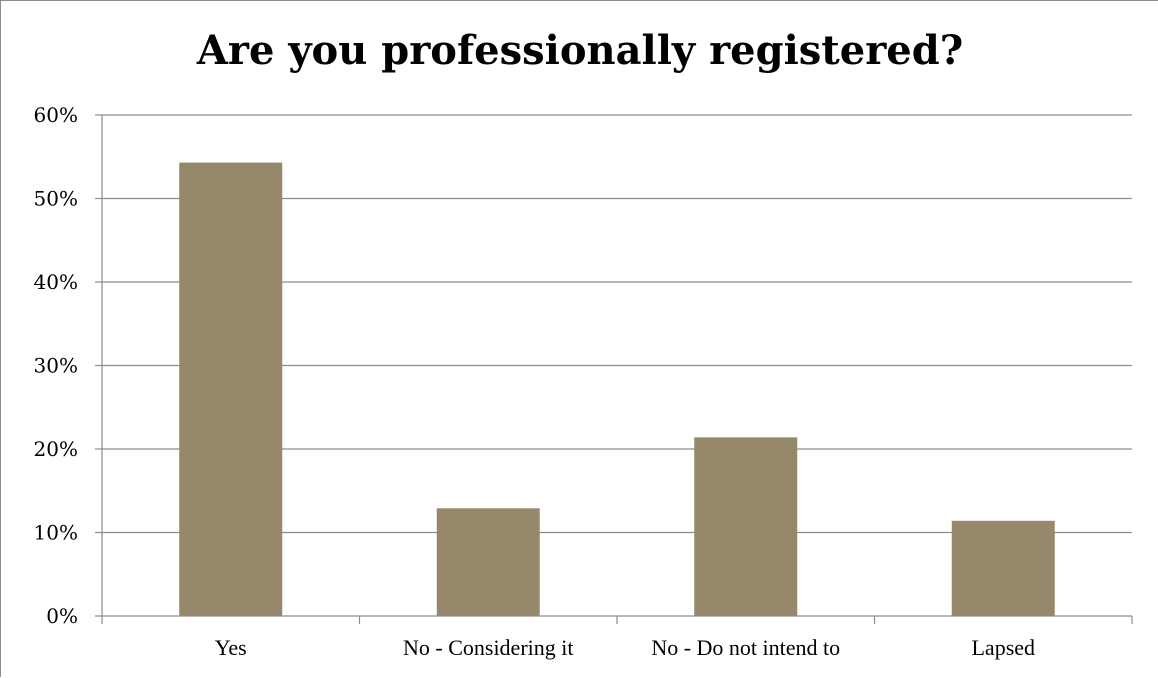  Describe the element at coordinates (56, 449) in the screenshot. I see `y-tick-label: 20%` at that location.